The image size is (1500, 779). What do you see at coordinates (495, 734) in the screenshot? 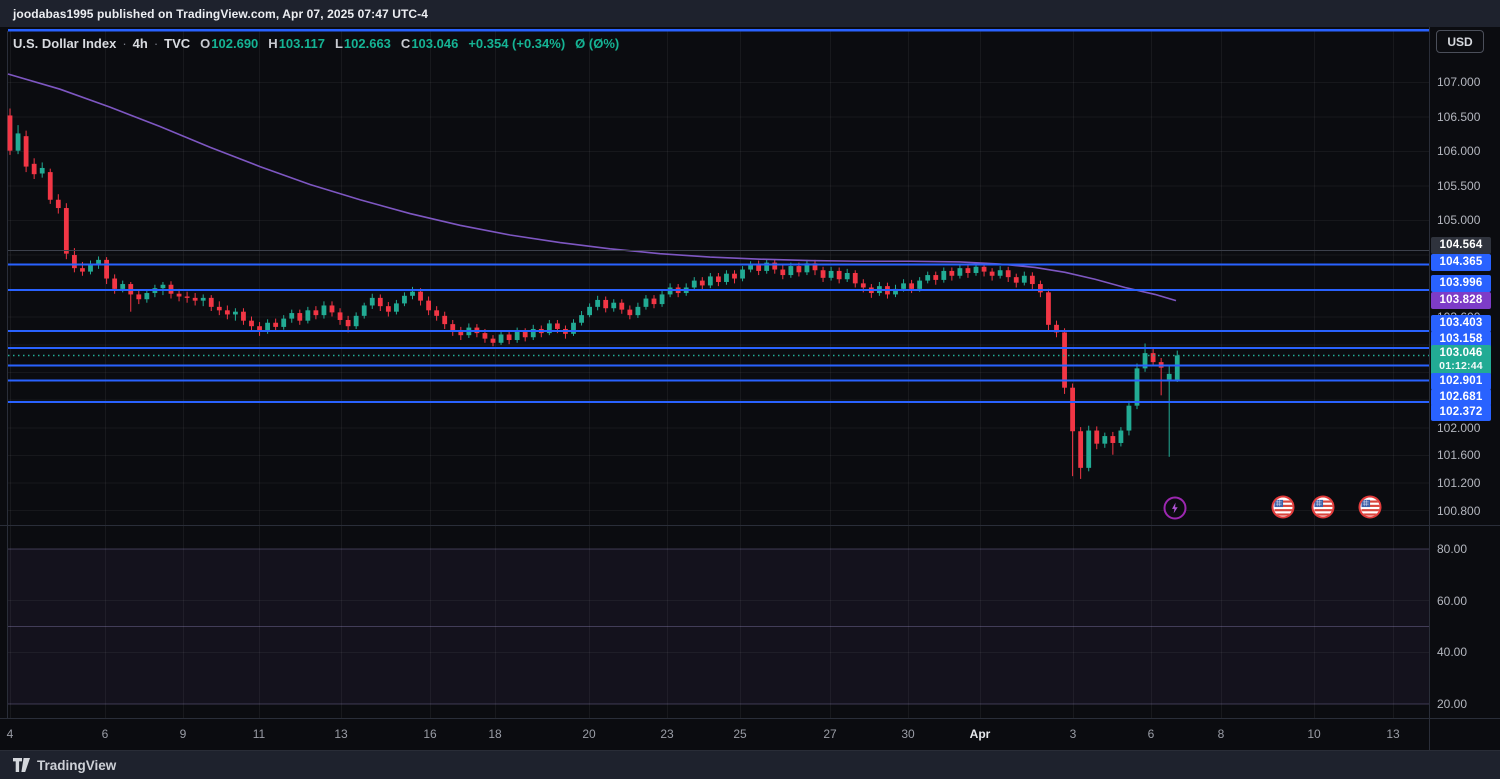
I see `time-axis-label: 18` at bounding box center [495, 734].